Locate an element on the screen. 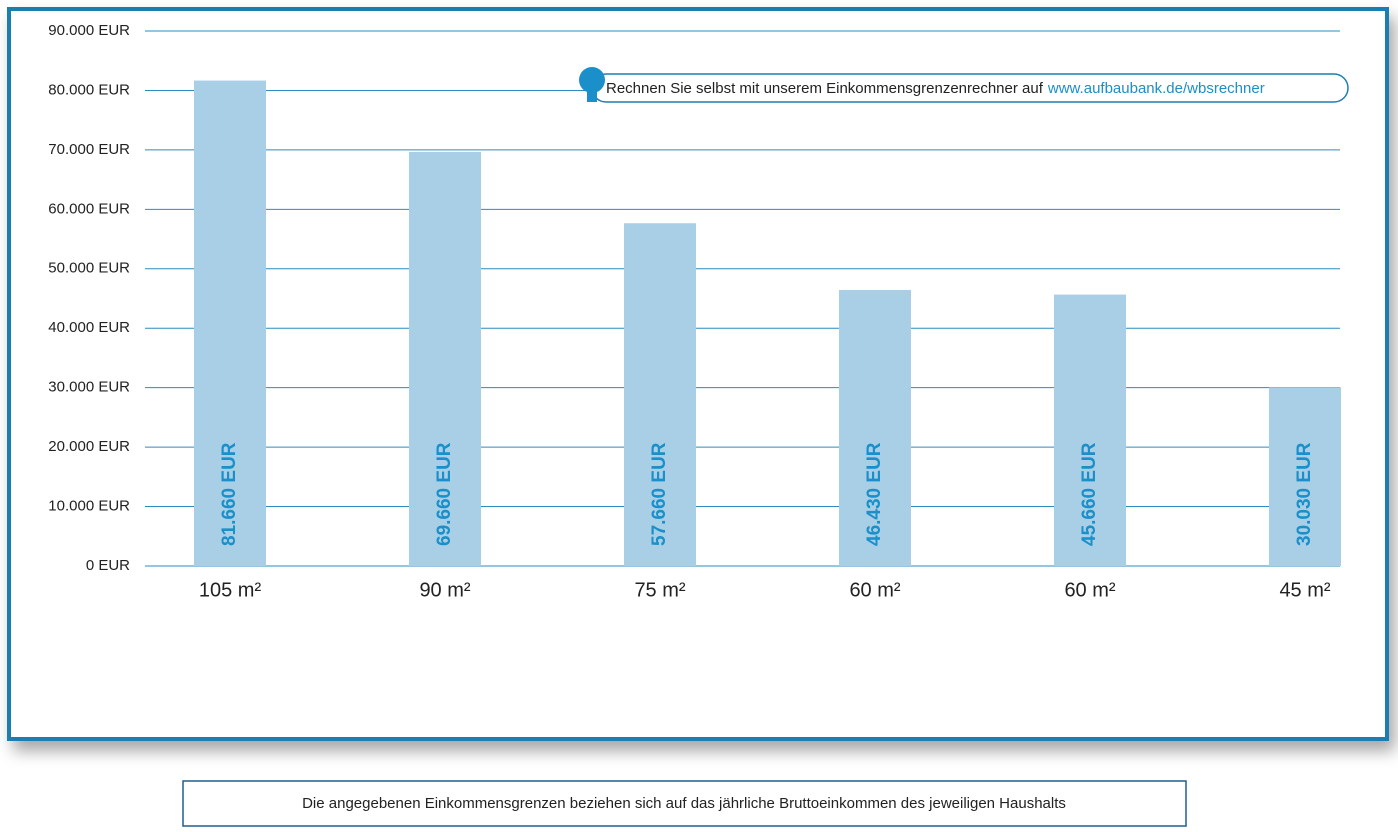 This screenshot has width=1398, height=832. value-label: 57.660 EUR is located at coordinates (659, 494).